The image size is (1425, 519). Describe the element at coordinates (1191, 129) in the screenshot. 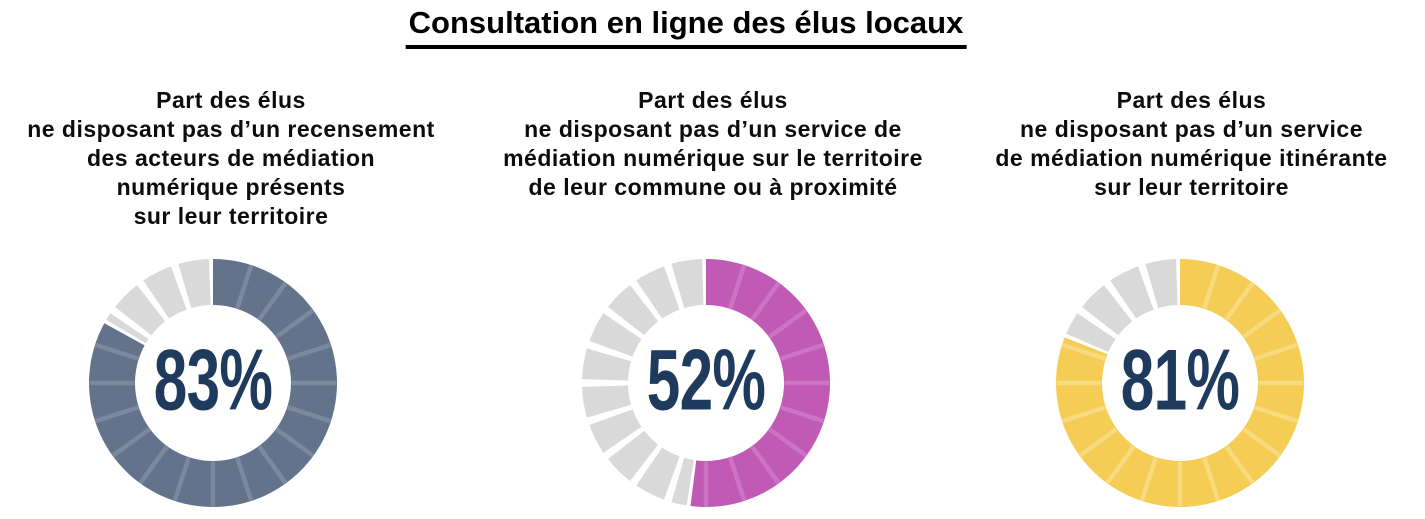

I see `chart-title-line: ne disposant pas d’un service` at that location.